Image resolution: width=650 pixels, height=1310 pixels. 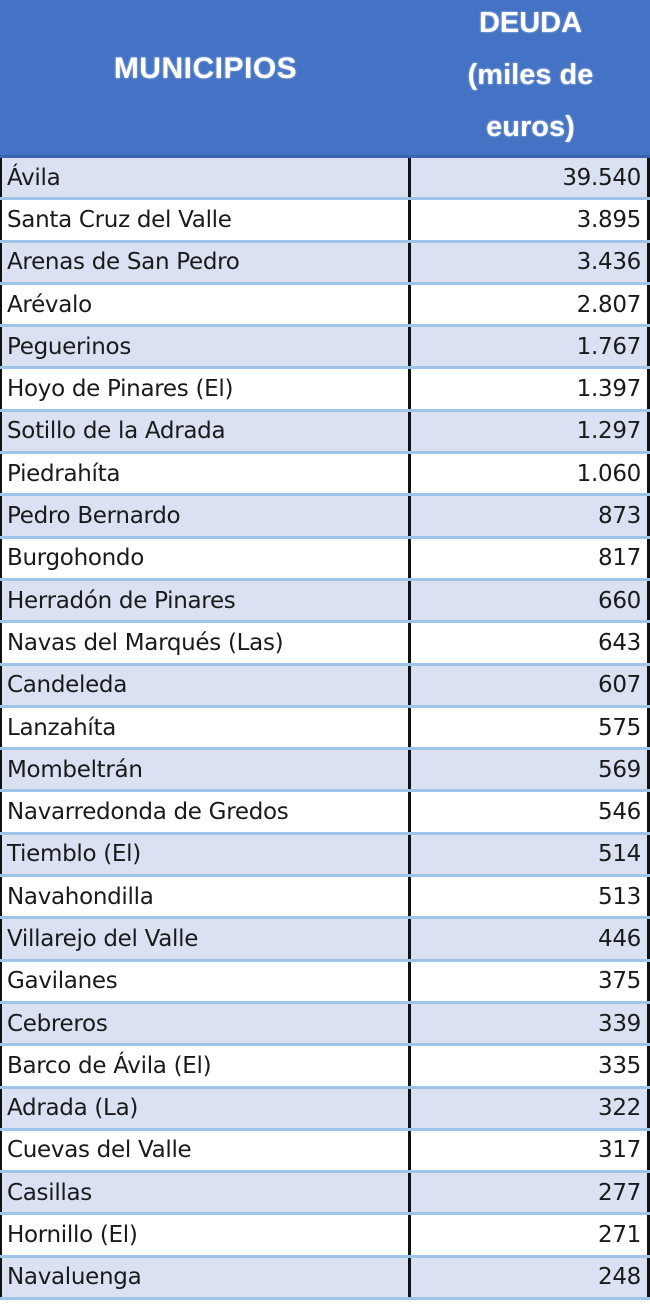 I want to click on deuda-cell: 1.060, so click(x=530, y=474).